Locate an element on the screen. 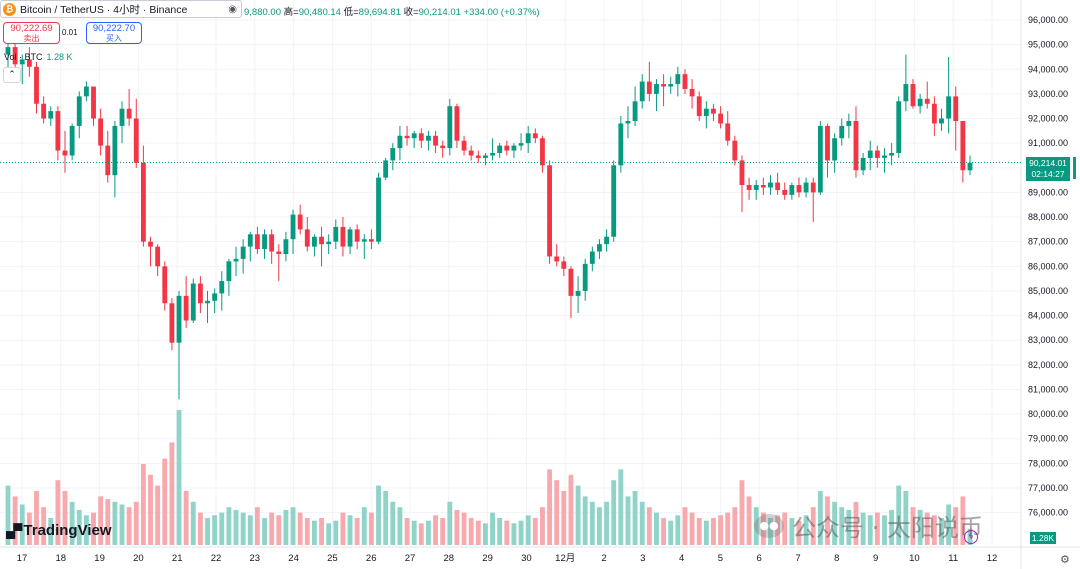 The width and height of the screenshot is (1080, 569). y-tick-label: 82,000.00 is located at coordinates (1048, 365).